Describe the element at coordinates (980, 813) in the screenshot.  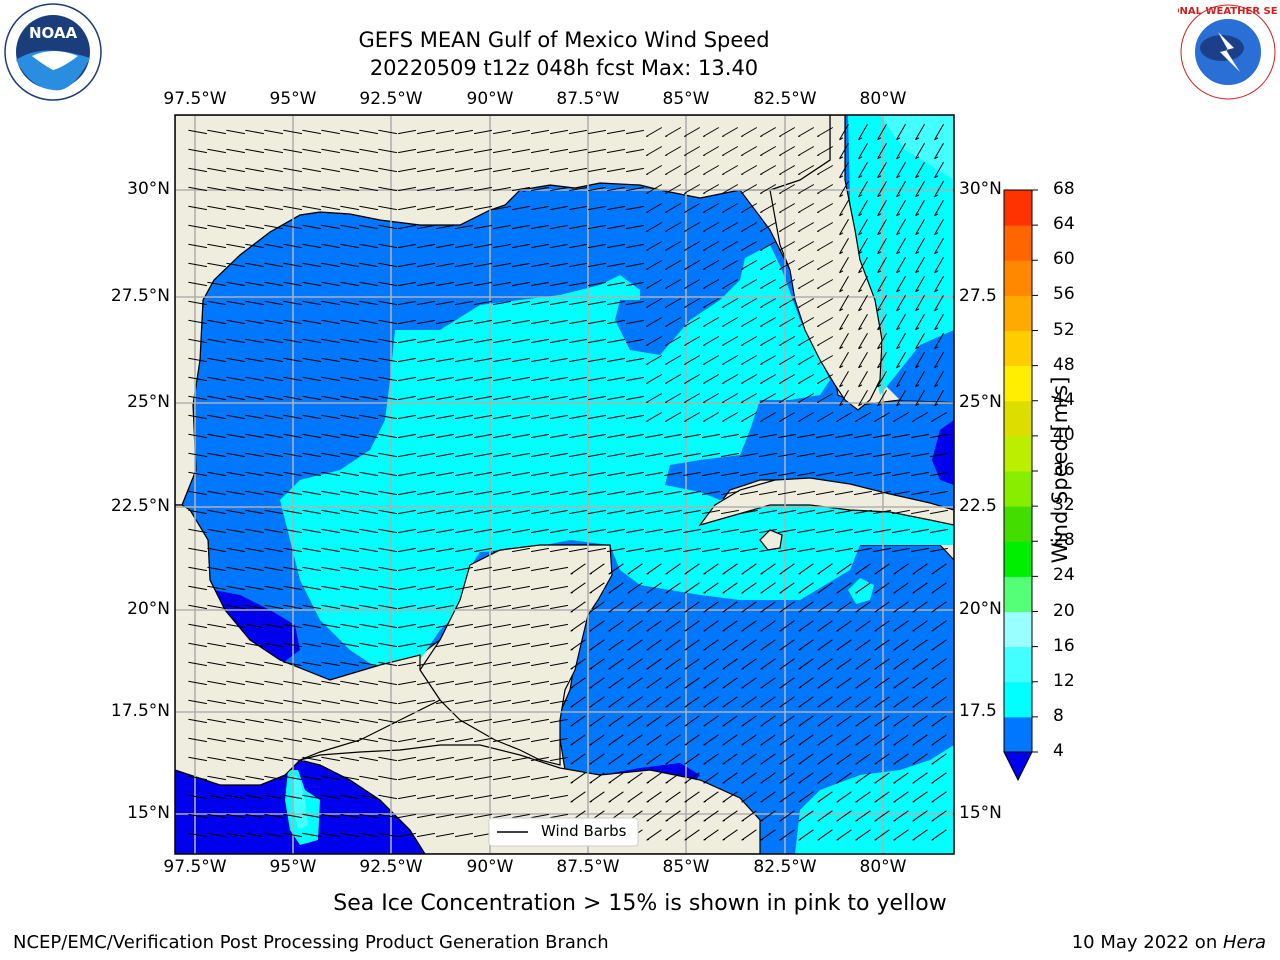
I see `lat-label-right: 15°N` at that location.